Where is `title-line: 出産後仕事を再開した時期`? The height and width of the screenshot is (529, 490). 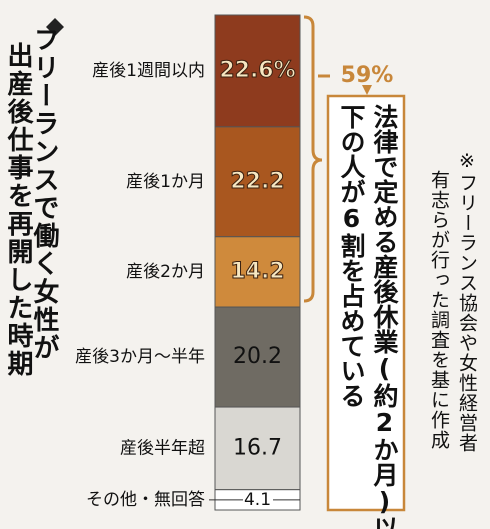
title-line: 出産後仕事を再開した時期 is located at coordinates (18, 210).